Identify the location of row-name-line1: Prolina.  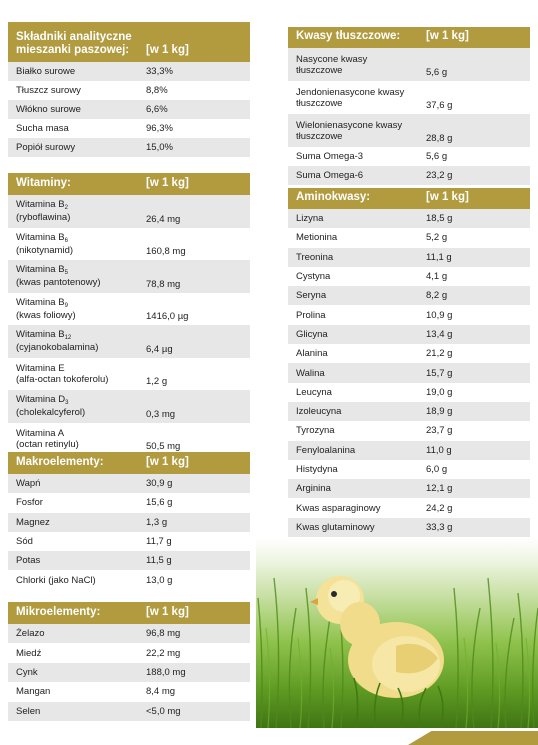
(311, 315).